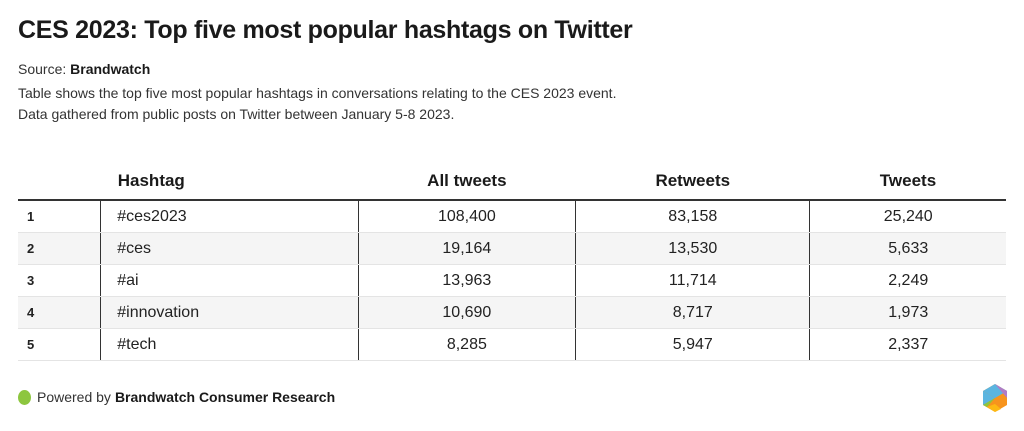 The image size is (1024, 431). Describe the element at coordinates (995, 398) in the screenshot. I see `brandwatch-logo-icon` at that location.